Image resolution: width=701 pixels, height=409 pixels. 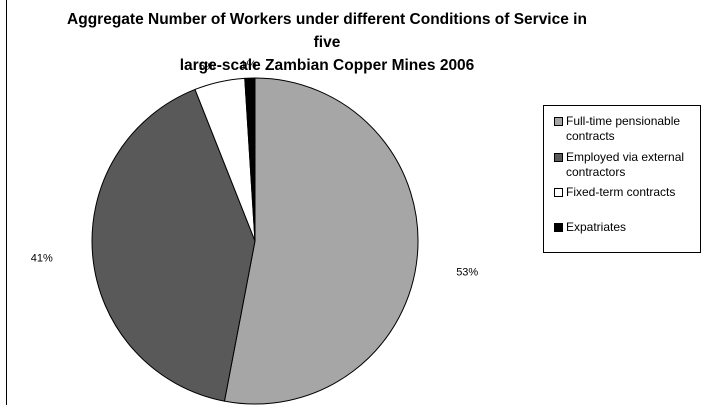 I want to click on legend-label-fixed-term: Fixed-term contracts, so click(x=621, y=192).